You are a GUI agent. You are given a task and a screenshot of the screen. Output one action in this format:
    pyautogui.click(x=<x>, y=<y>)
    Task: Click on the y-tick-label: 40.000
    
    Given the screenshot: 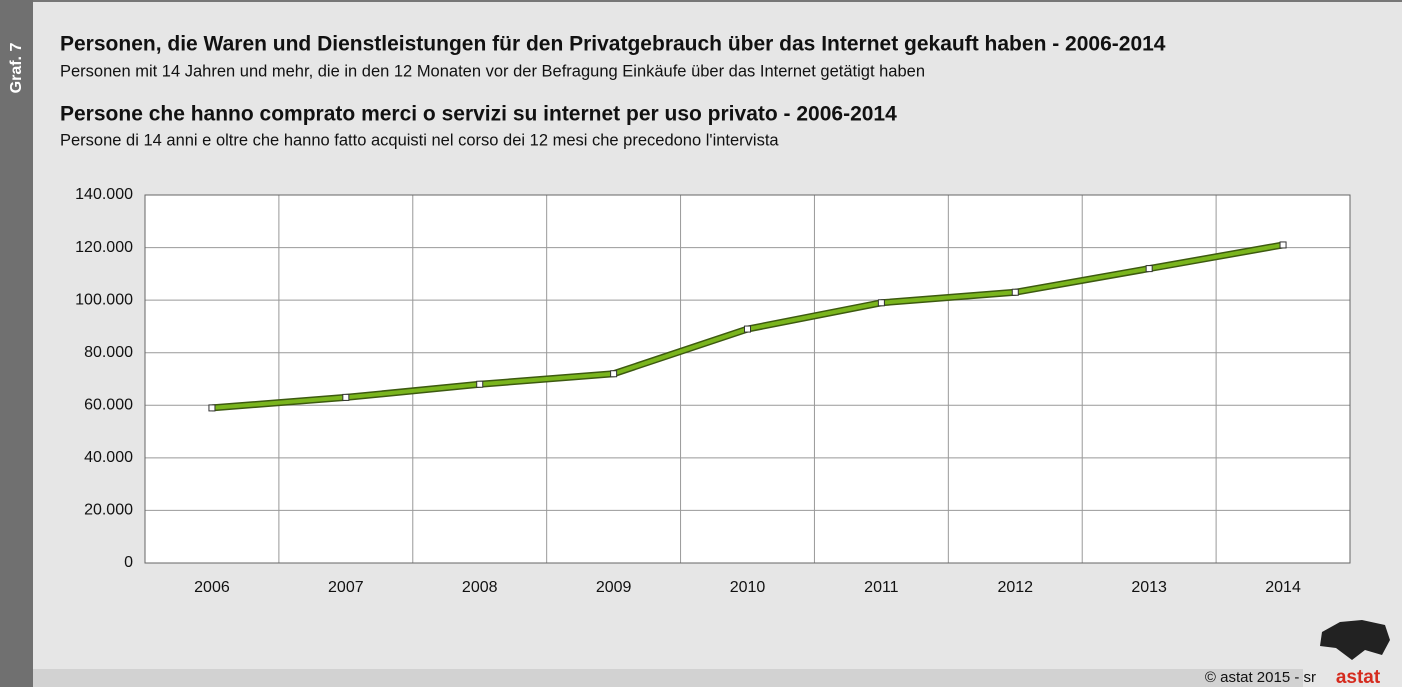 What is the action you would take?
    pyautogui.click(x=108, y=457)
    